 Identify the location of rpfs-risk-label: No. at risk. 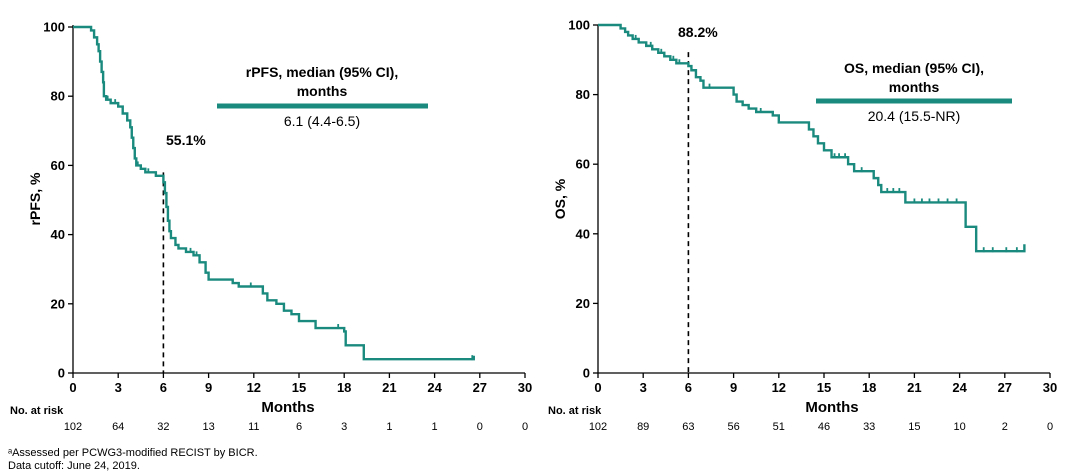
(37, 411).